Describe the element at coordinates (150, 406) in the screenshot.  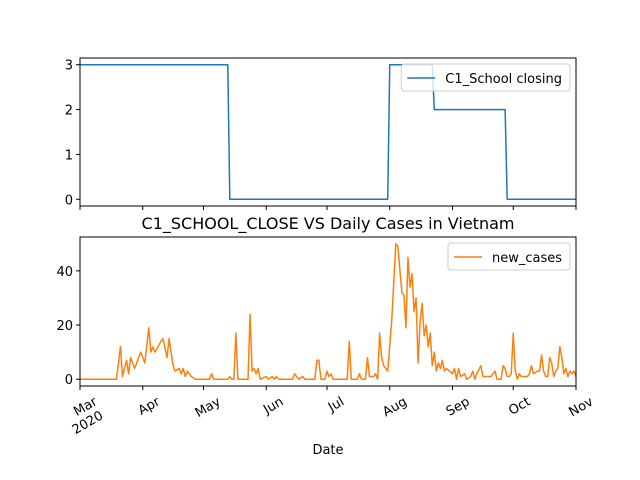
I see `x-tick-label: Apr` at that location.